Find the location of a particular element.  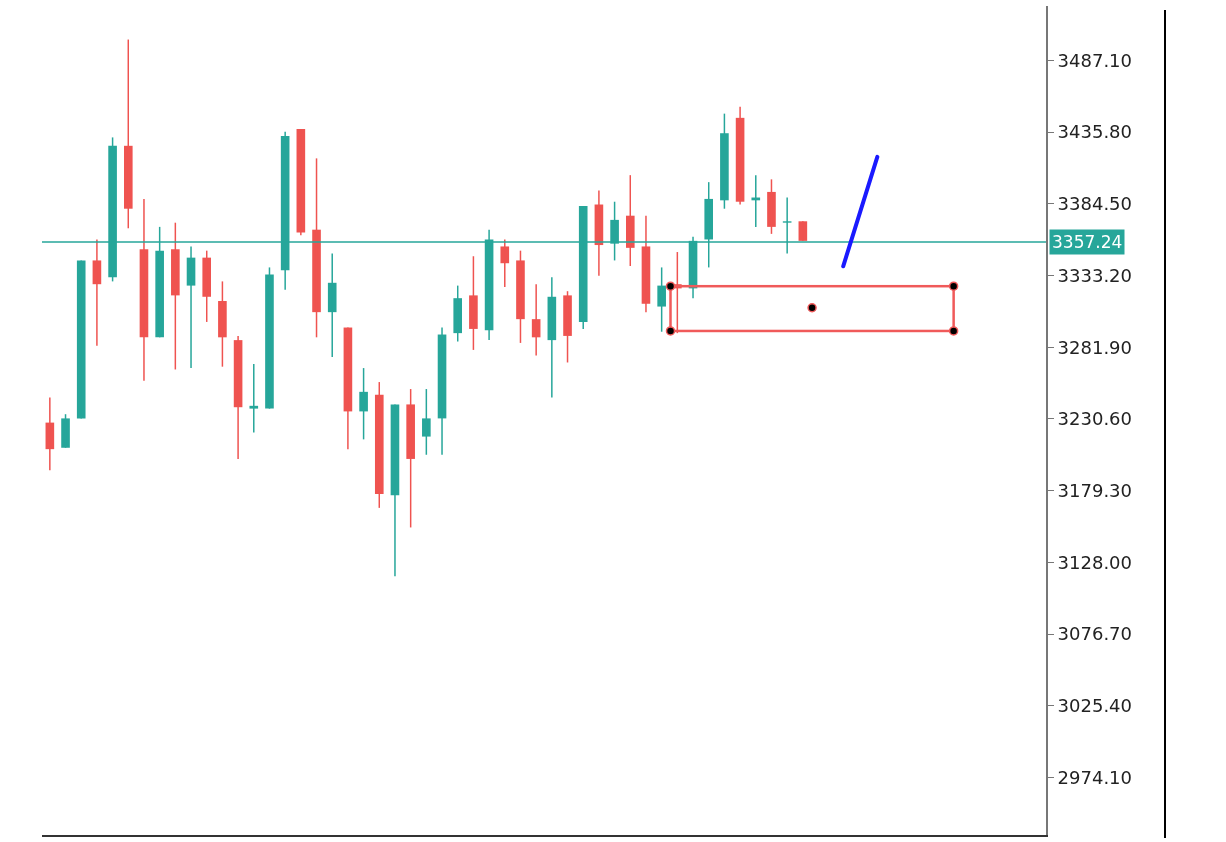

y-tick-label: 3435.80 is located at coordinates (1095, 132).